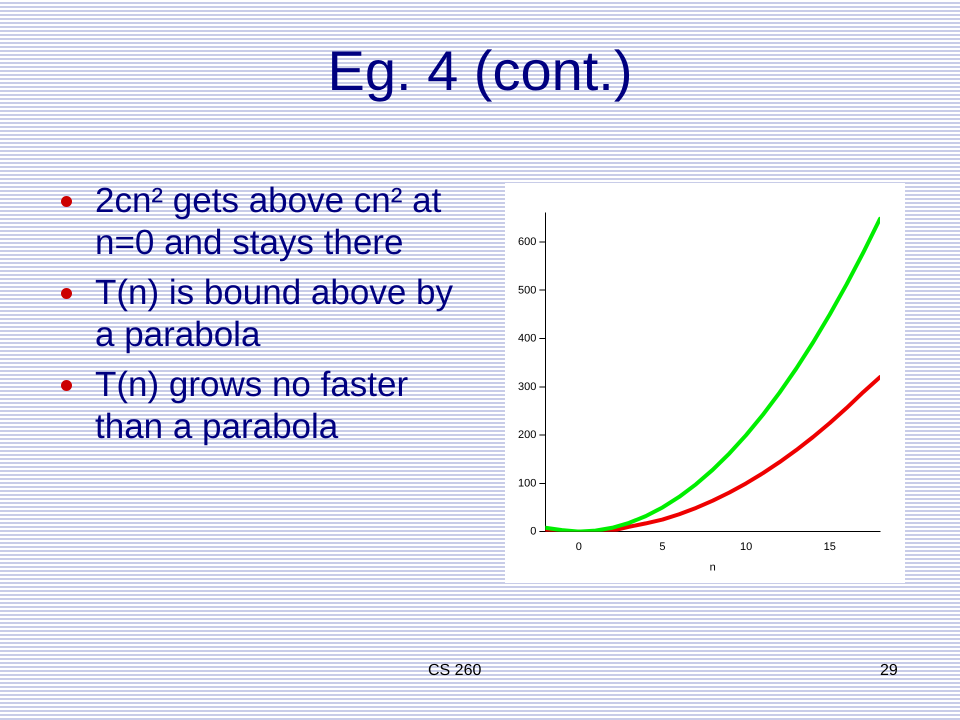 The width and height of the screenshot is (960, 720). I want to click on y-tick-label: 600, so click(527, 242).